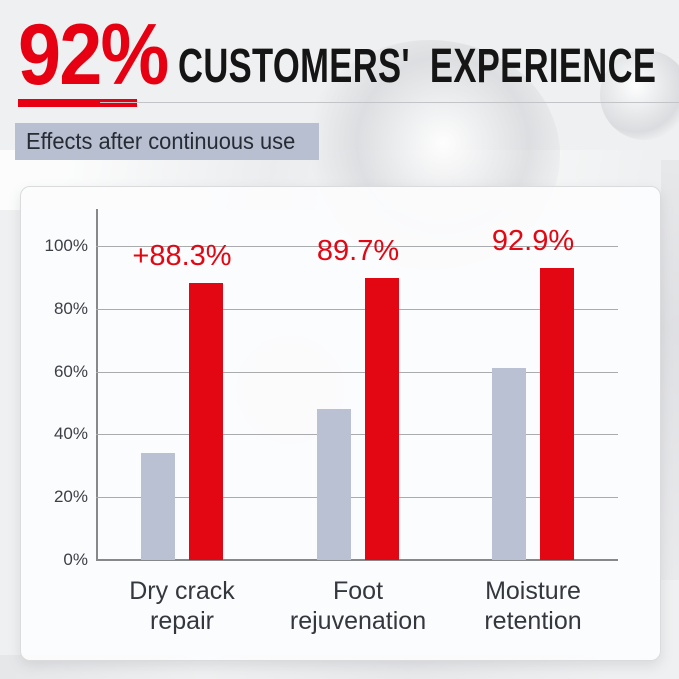 Image resolution: width=679 pixels, height=679 pixels. Describe the element at coordinates (357, 560) in the screenshot. I see `x-axis-line` at that location.